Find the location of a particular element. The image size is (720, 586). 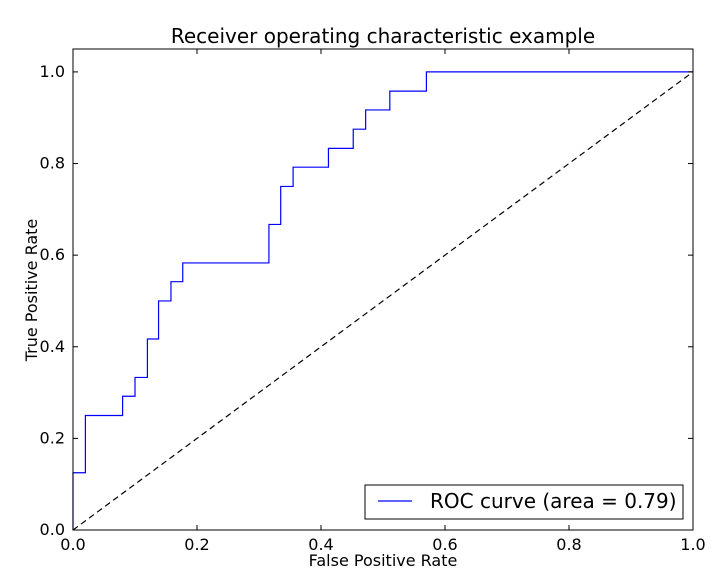

y-tick-label: 0.0 is located at coordinates (52, 529).